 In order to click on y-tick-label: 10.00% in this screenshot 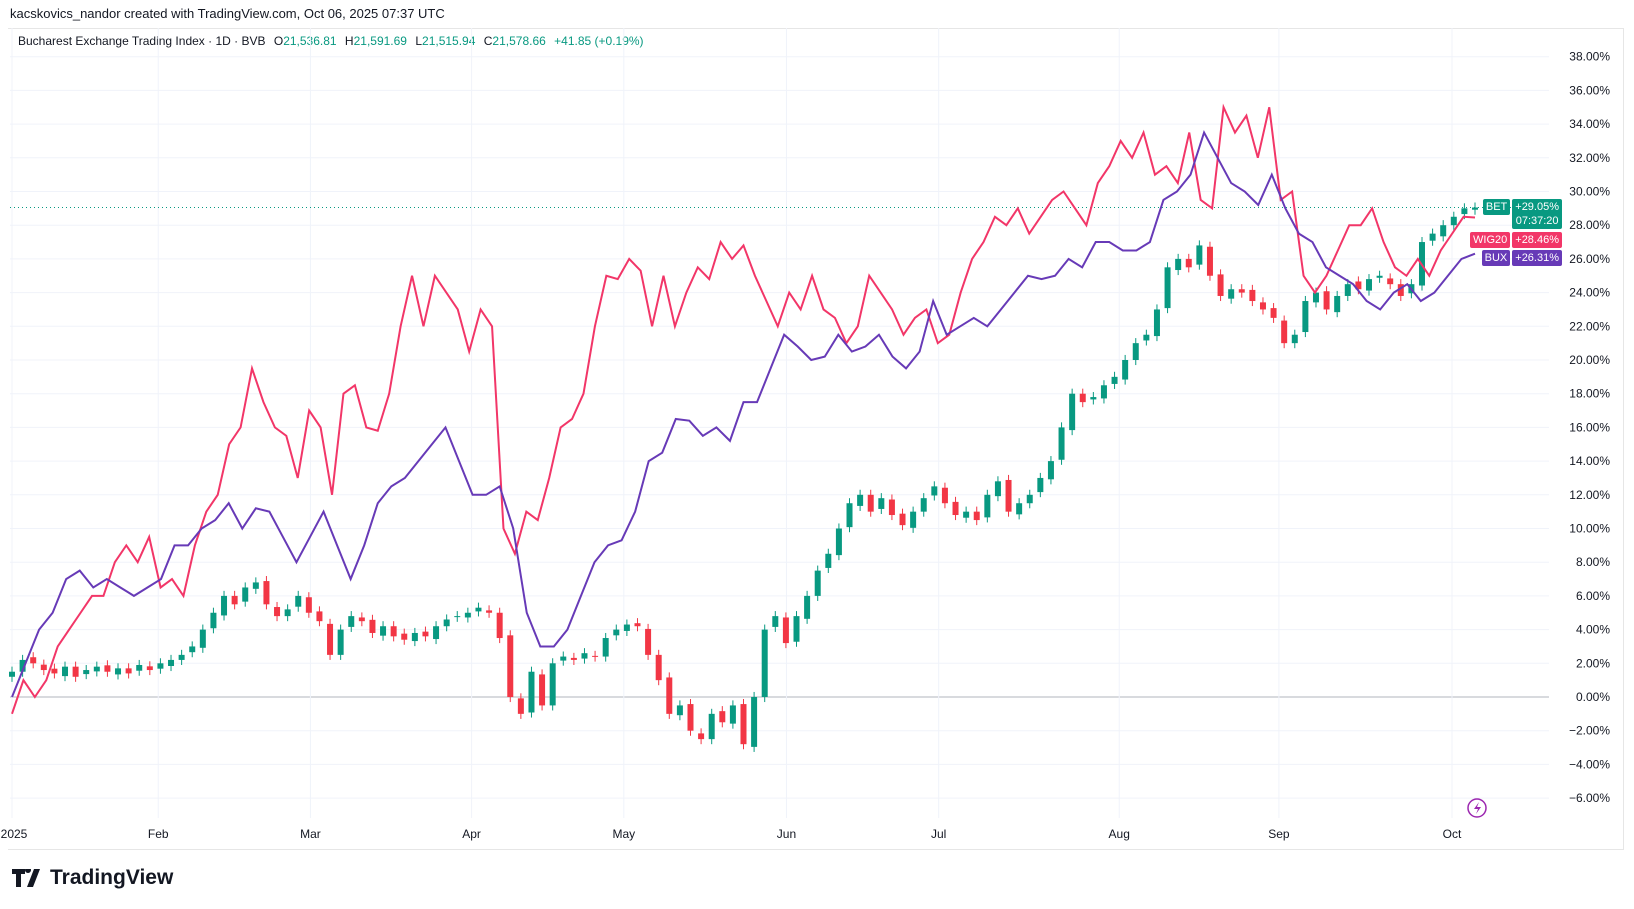, I will do `click(1589, 529)`.